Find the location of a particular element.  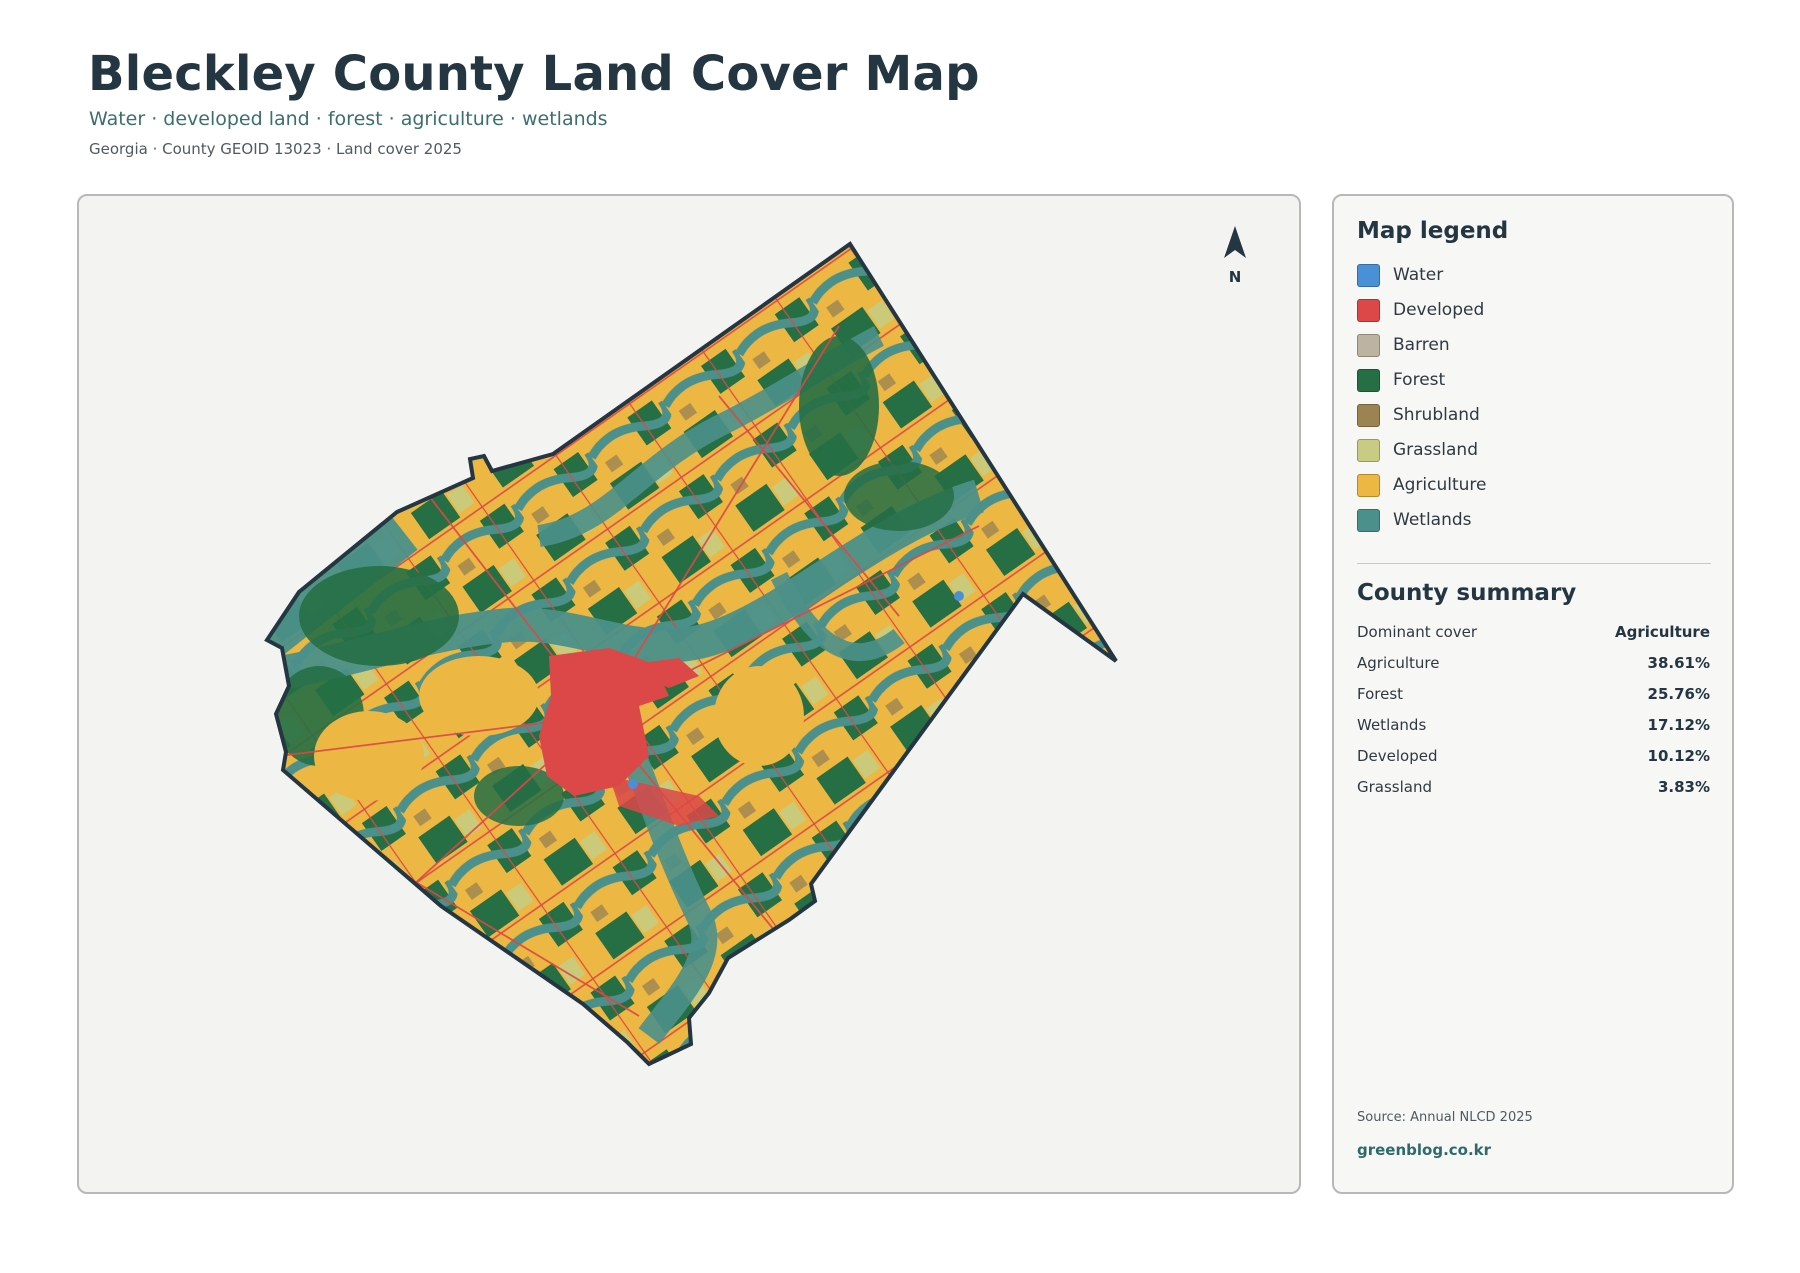

legend-label-shrubland: Shrubland is located at coordinates (1436, 415).